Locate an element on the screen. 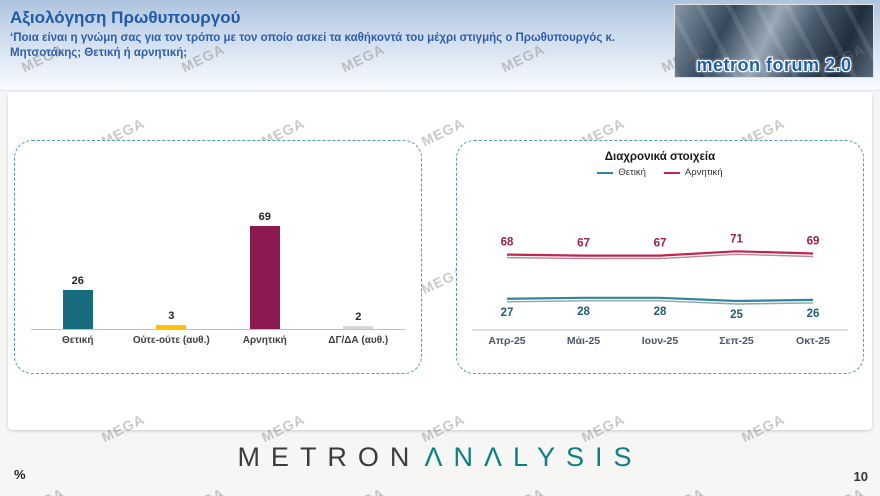  bar-value-label: 3 is located at coordinates (171, 315).